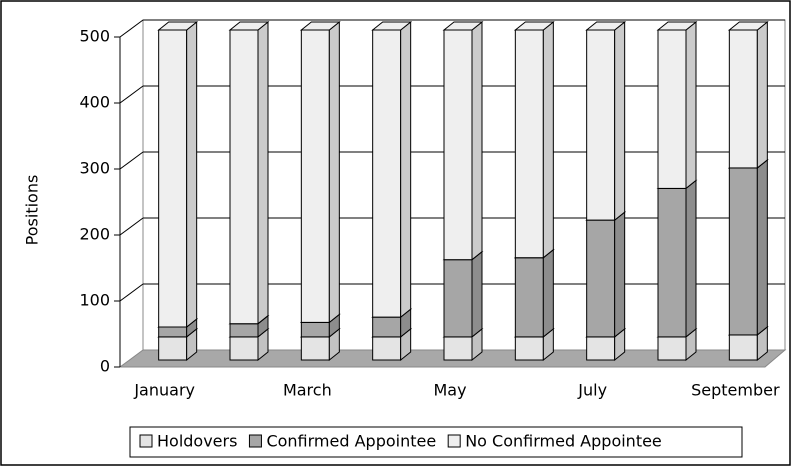 The height and width of the screenshot is (470, 791). What do you see at coordinates (94, 102) in the screenshot?
I see `y-tick-label: 400` at bounding box center [94, 102].